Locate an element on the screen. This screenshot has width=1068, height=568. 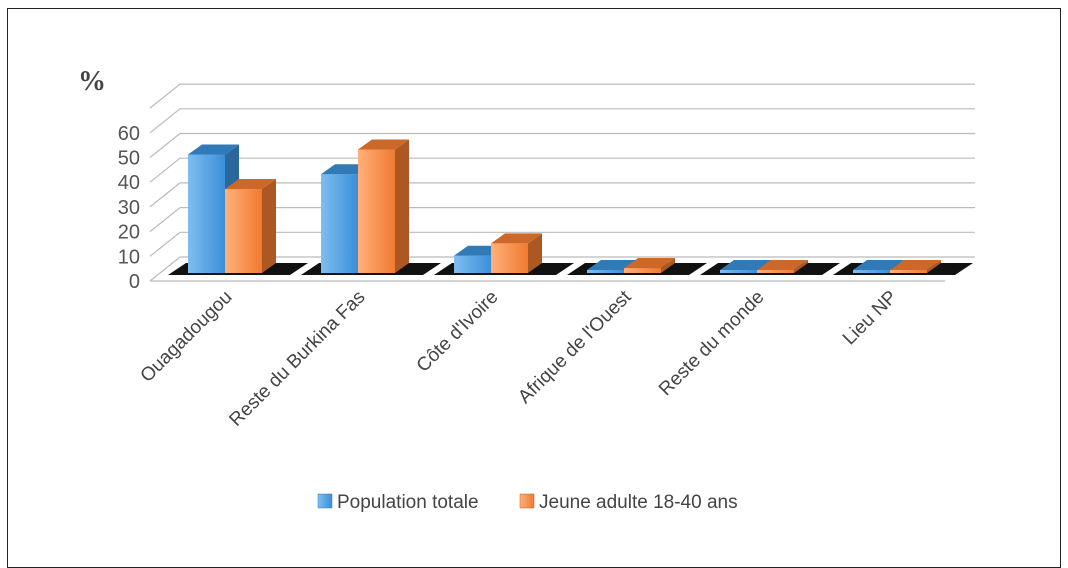
y-tick-10: 10 is located at coordinates (129, 257).